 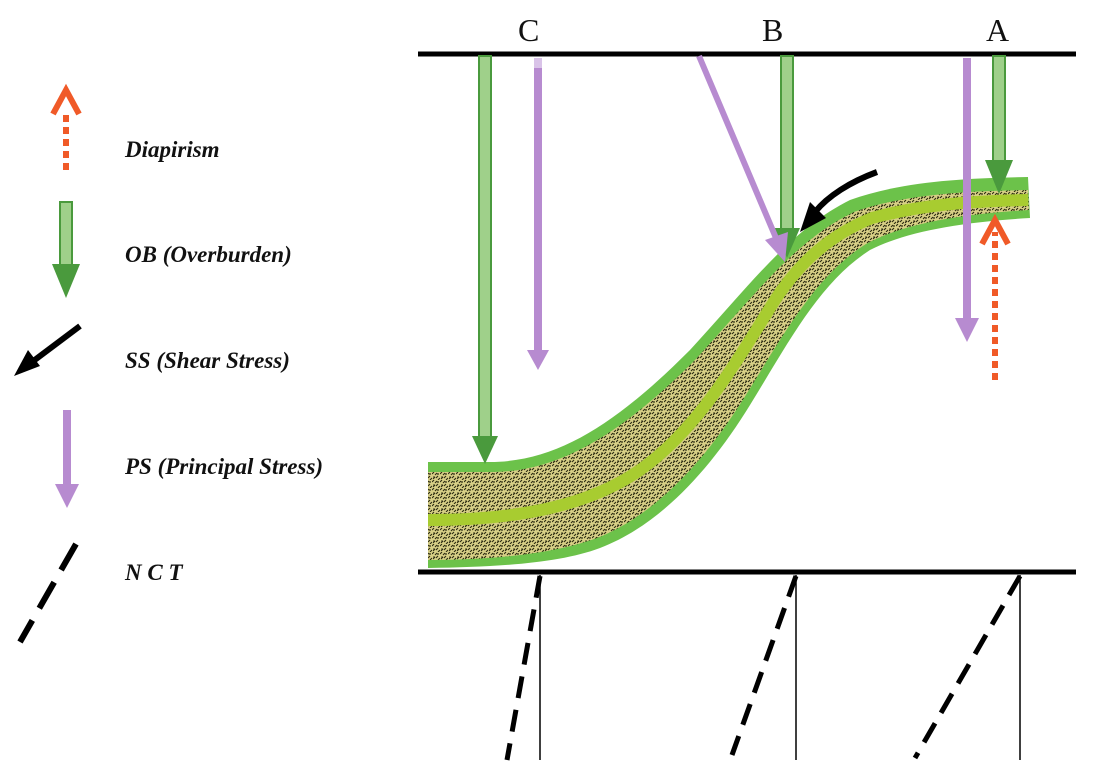 I want to click on nct-trend-a, so click(x=967, y=667).